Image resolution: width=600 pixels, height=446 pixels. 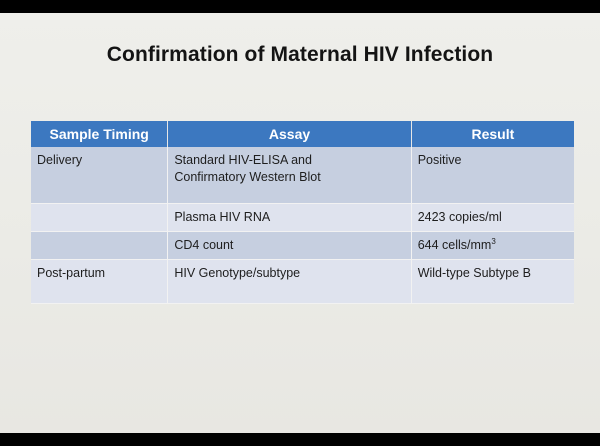 What do you see at coordinates (100, 281) in the screenshot?
I see `cell-timing: Post-partum` at bounding box center [100, 281].